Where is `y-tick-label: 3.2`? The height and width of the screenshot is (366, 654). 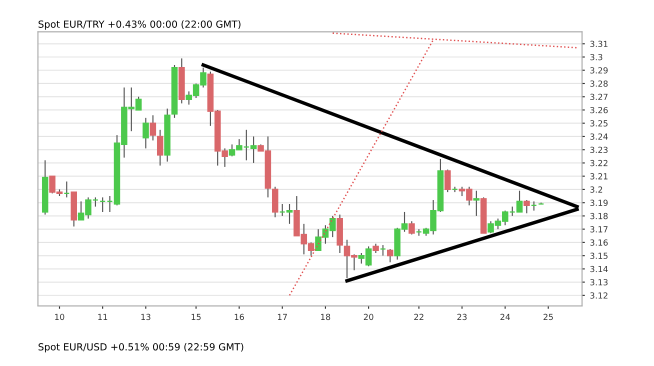
y-tick-label: 3.2 is located at coordinates (596, 189).